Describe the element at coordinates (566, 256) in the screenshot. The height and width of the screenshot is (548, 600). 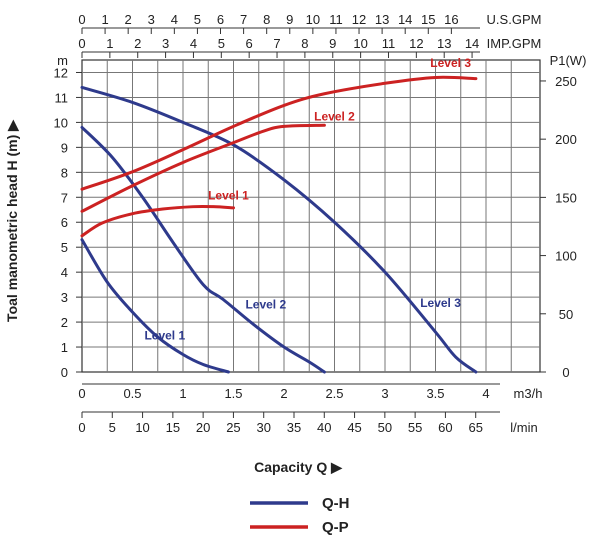
I see `y-right-tick-label: 100` at that location.